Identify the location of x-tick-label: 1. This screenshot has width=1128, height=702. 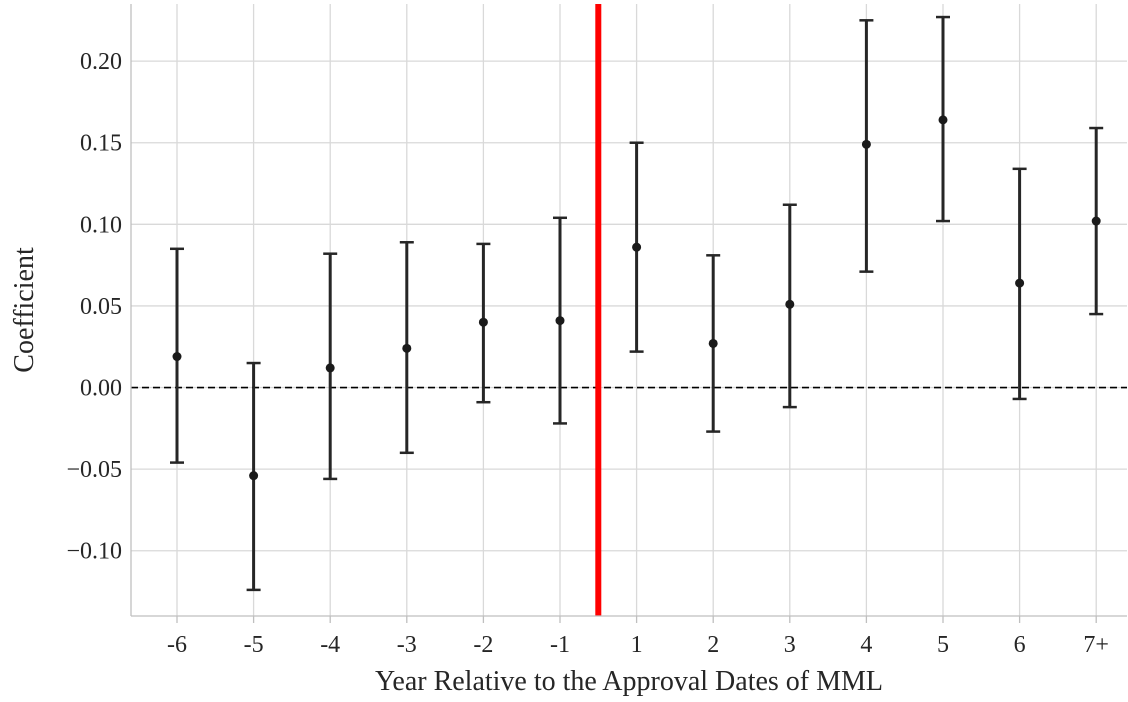
(637, 645).